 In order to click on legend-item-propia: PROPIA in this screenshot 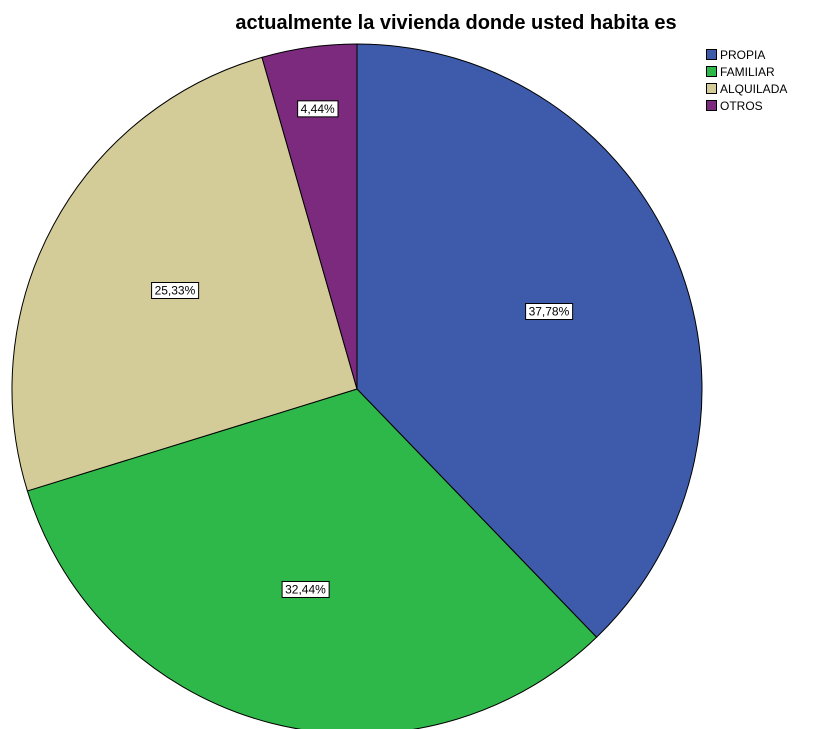, I will do `click(746, 54)`.